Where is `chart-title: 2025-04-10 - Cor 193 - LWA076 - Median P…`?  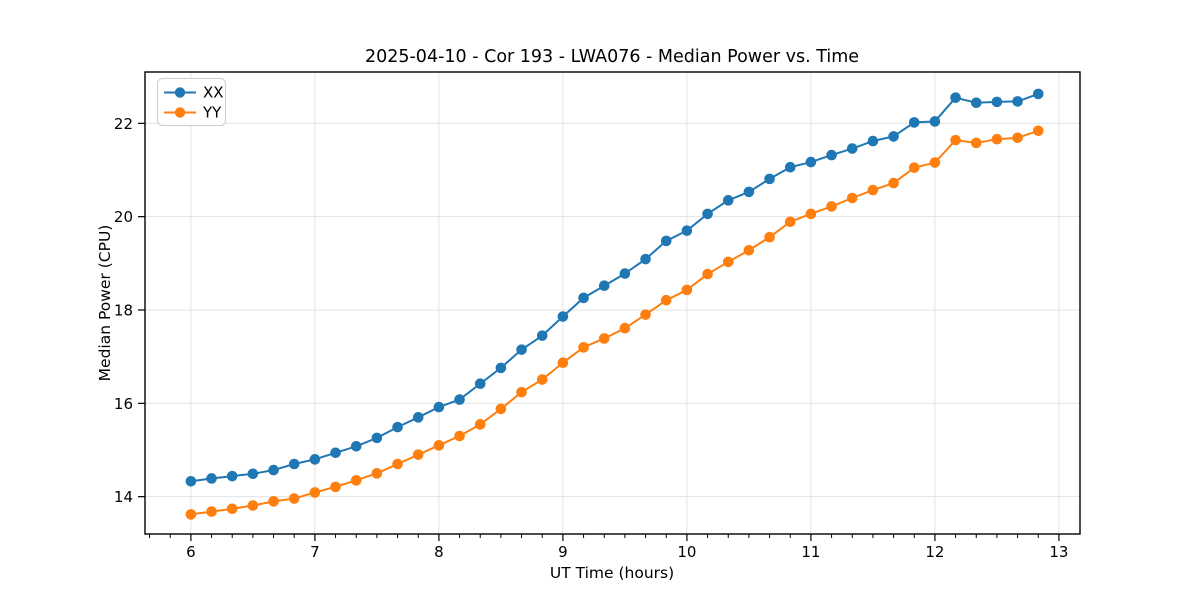 chart-title: 2025-04-10 - Cor 193 - LWA076 - Median P… is located at coordinates (612, 57).